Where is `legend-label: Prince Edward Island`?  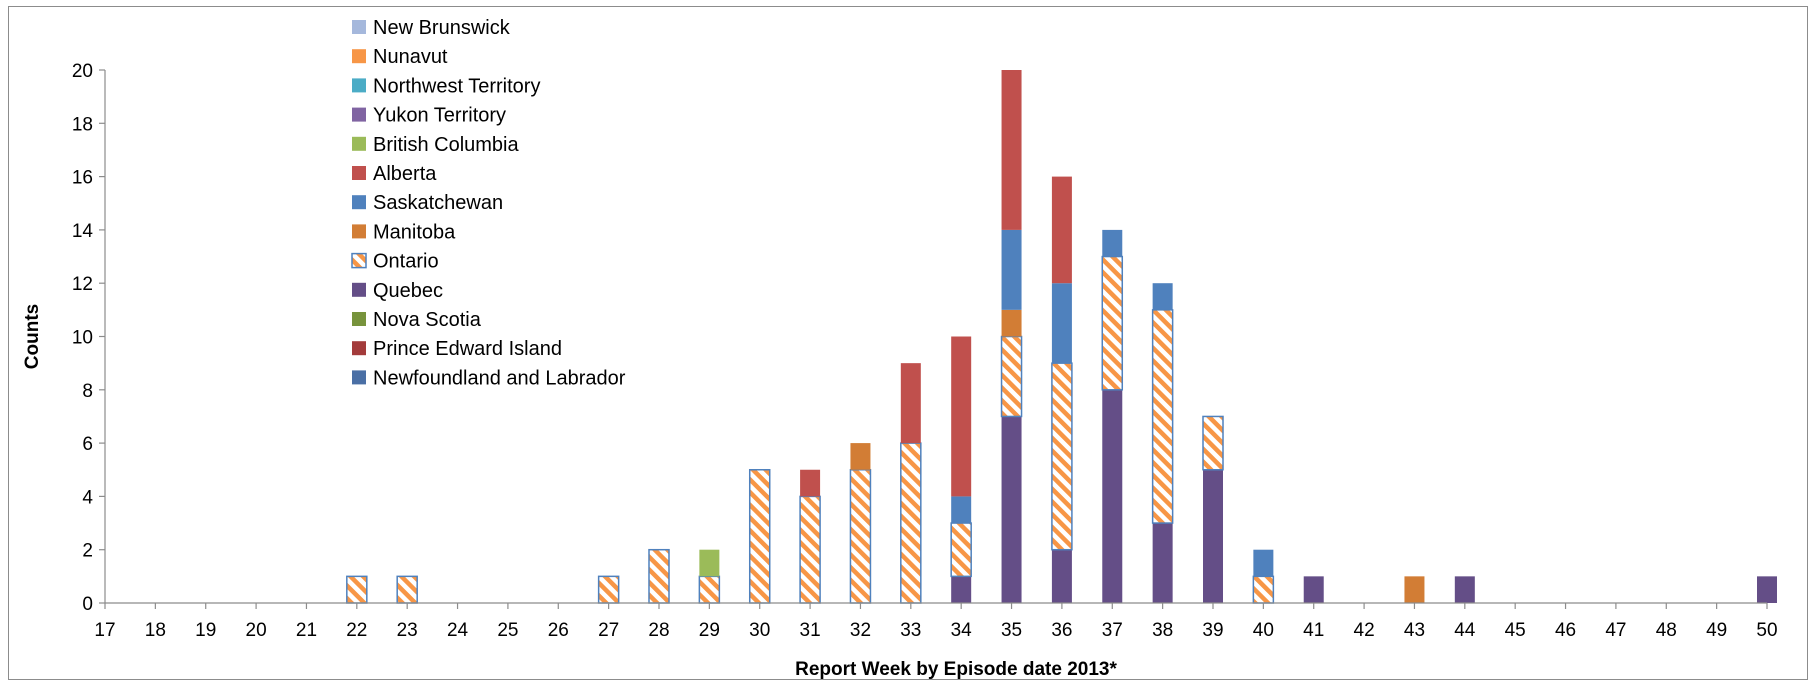 legend-label: Prince Edward Island is located at coordinates (467, 349).